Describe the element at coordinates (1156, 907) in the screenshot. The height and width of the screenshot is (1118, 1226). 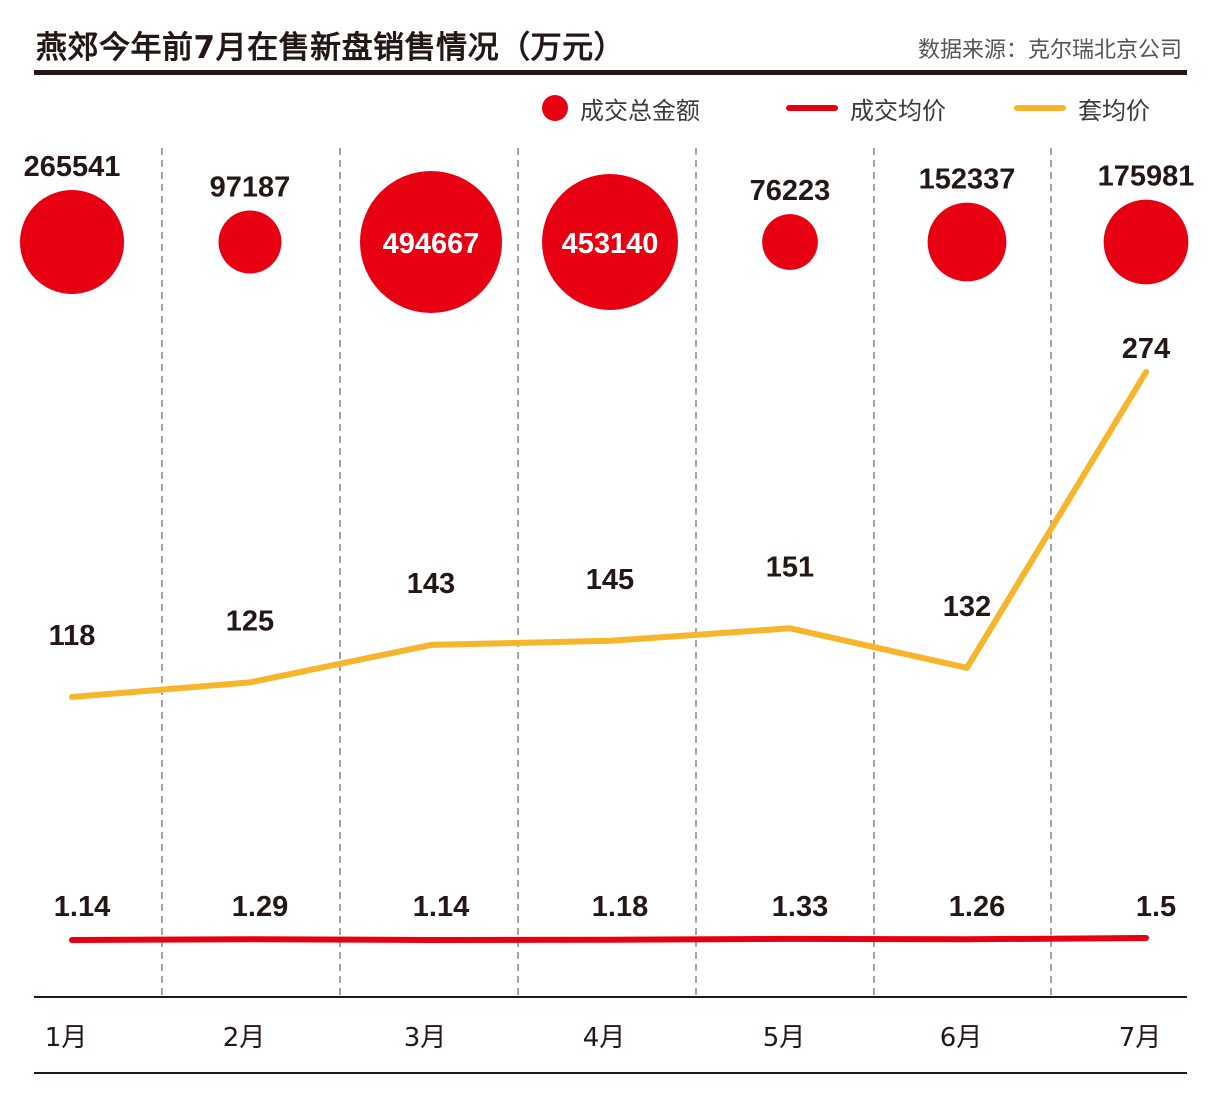
I see `avg-price-value-label: 1.5` at that location.